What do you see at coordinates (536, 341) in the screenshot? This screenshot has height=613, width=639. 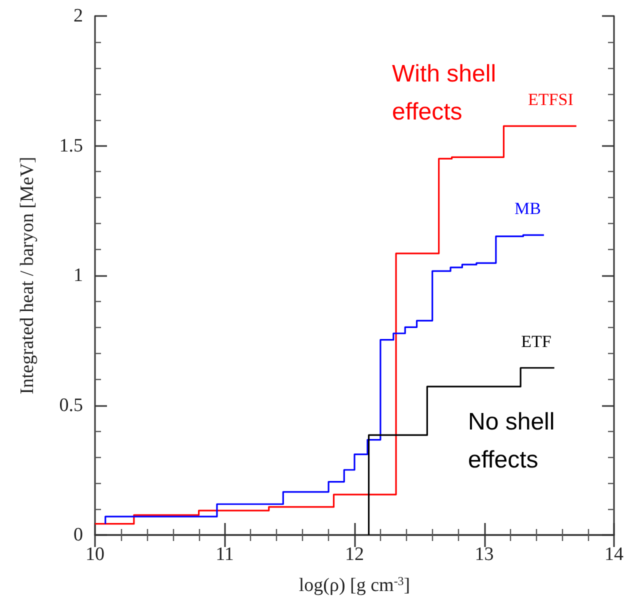 I see `series-label: ETF` at bounding box center [536, 341].